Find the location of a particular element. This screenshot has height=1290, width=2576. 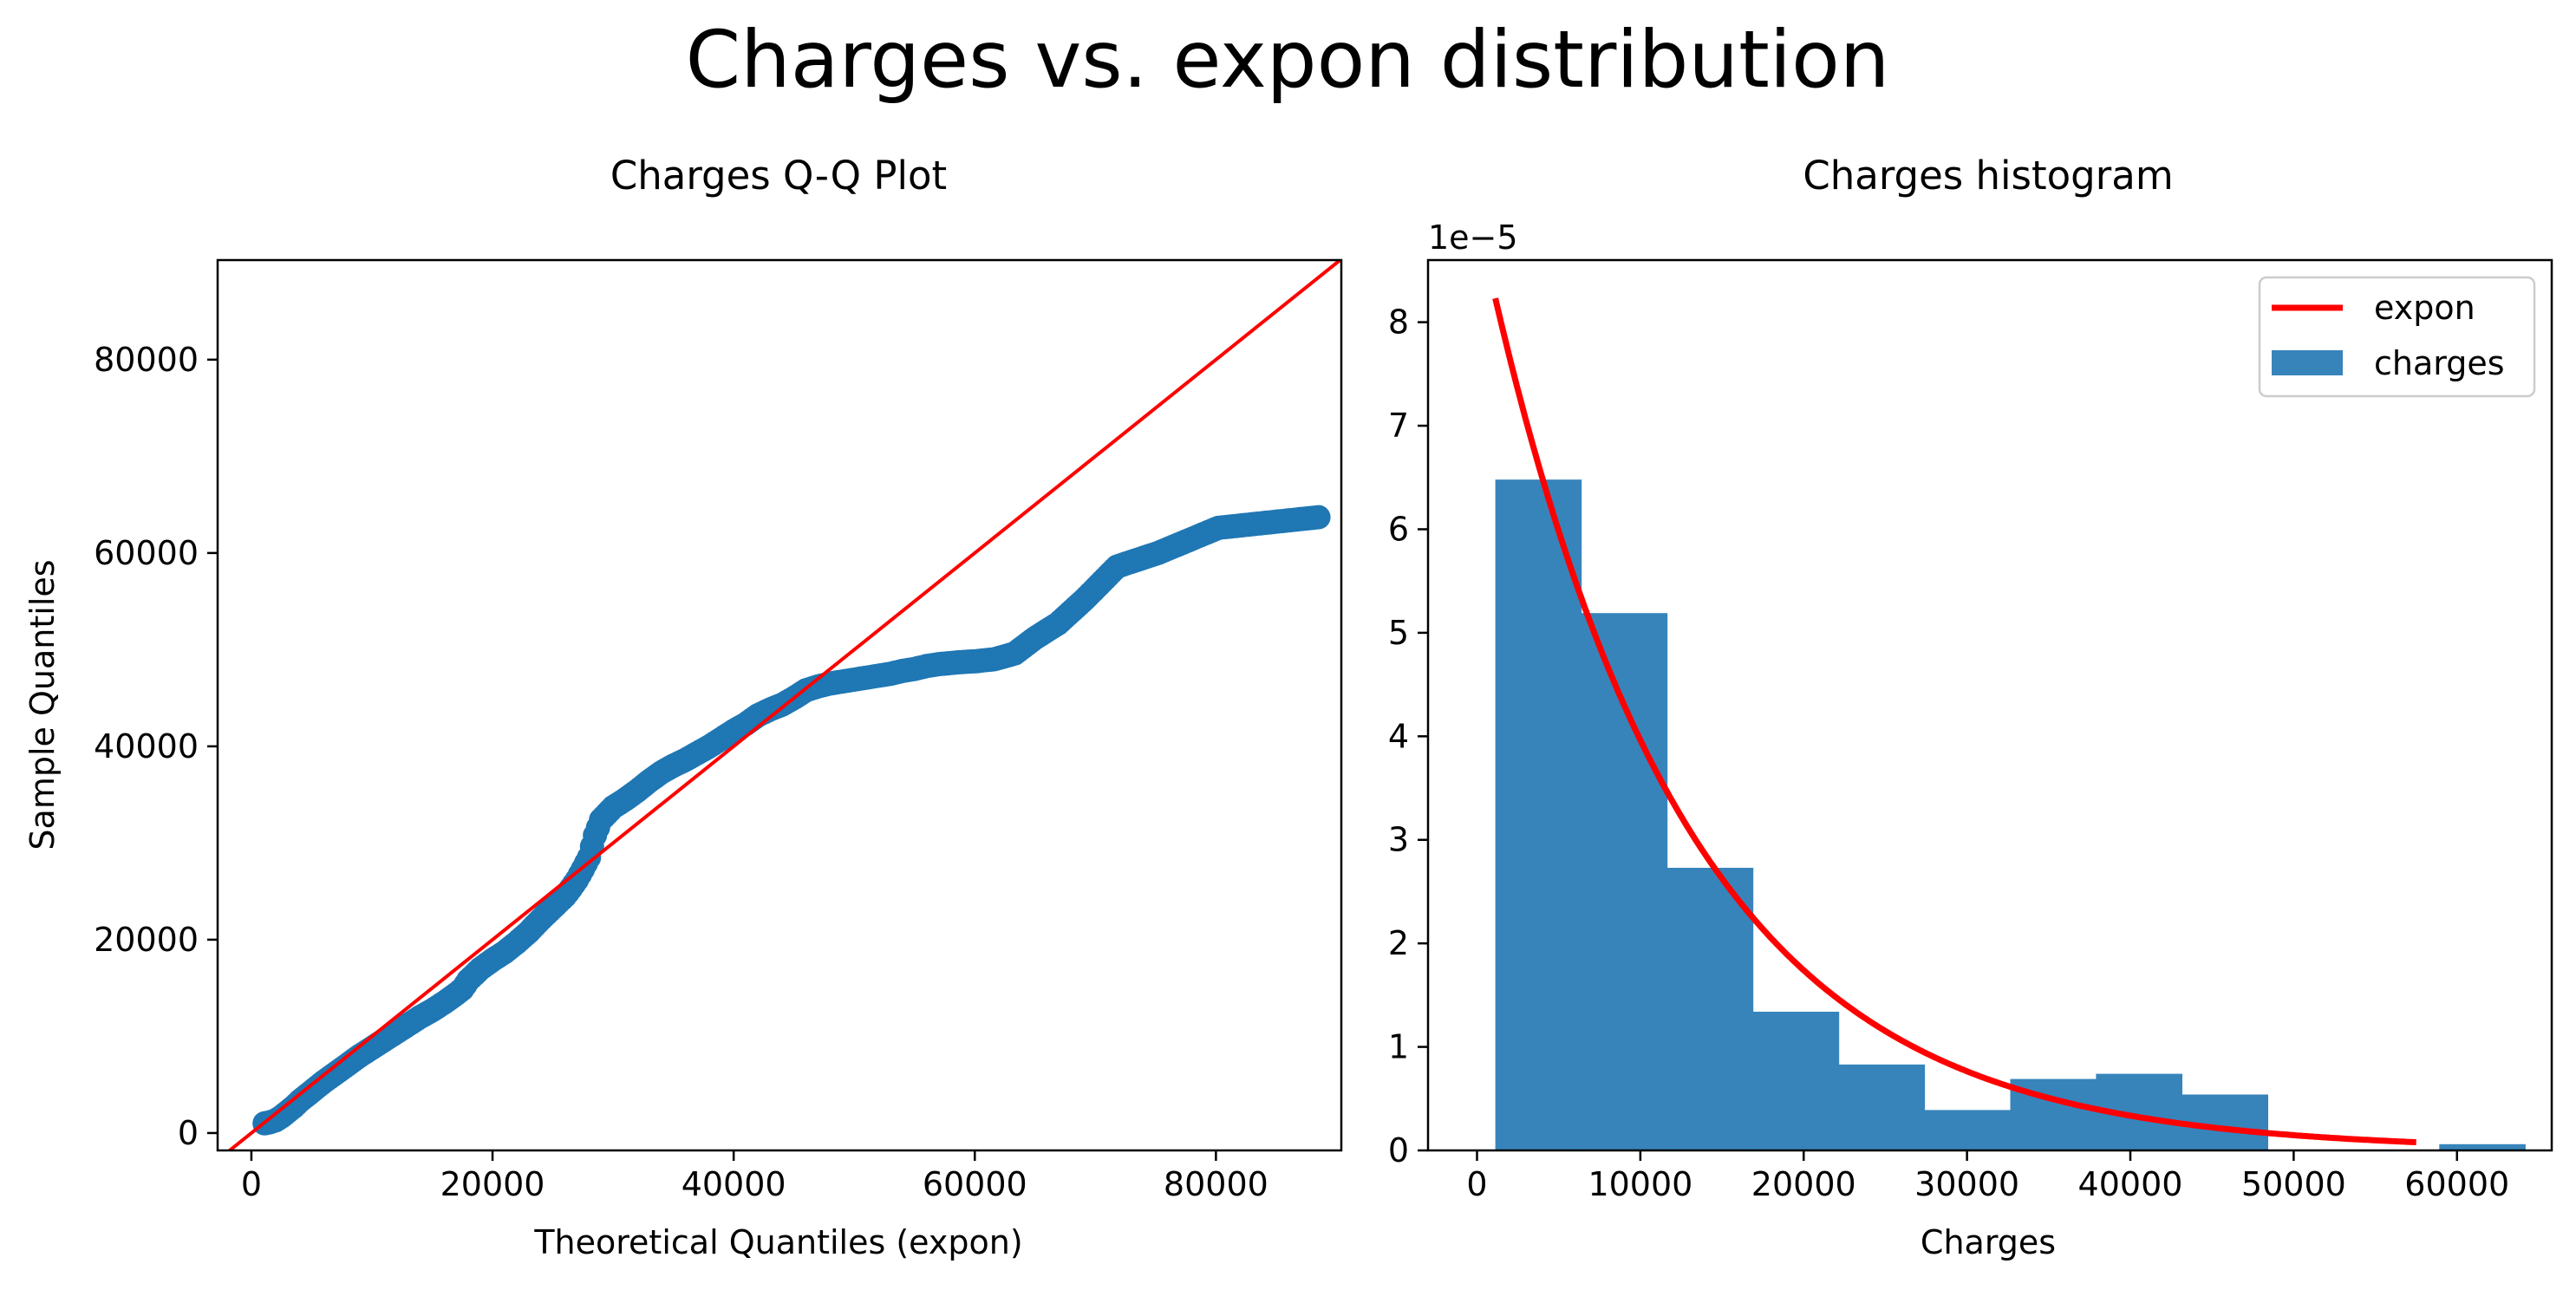

legend-charges-swatch is located at coordinates (2308, 362).